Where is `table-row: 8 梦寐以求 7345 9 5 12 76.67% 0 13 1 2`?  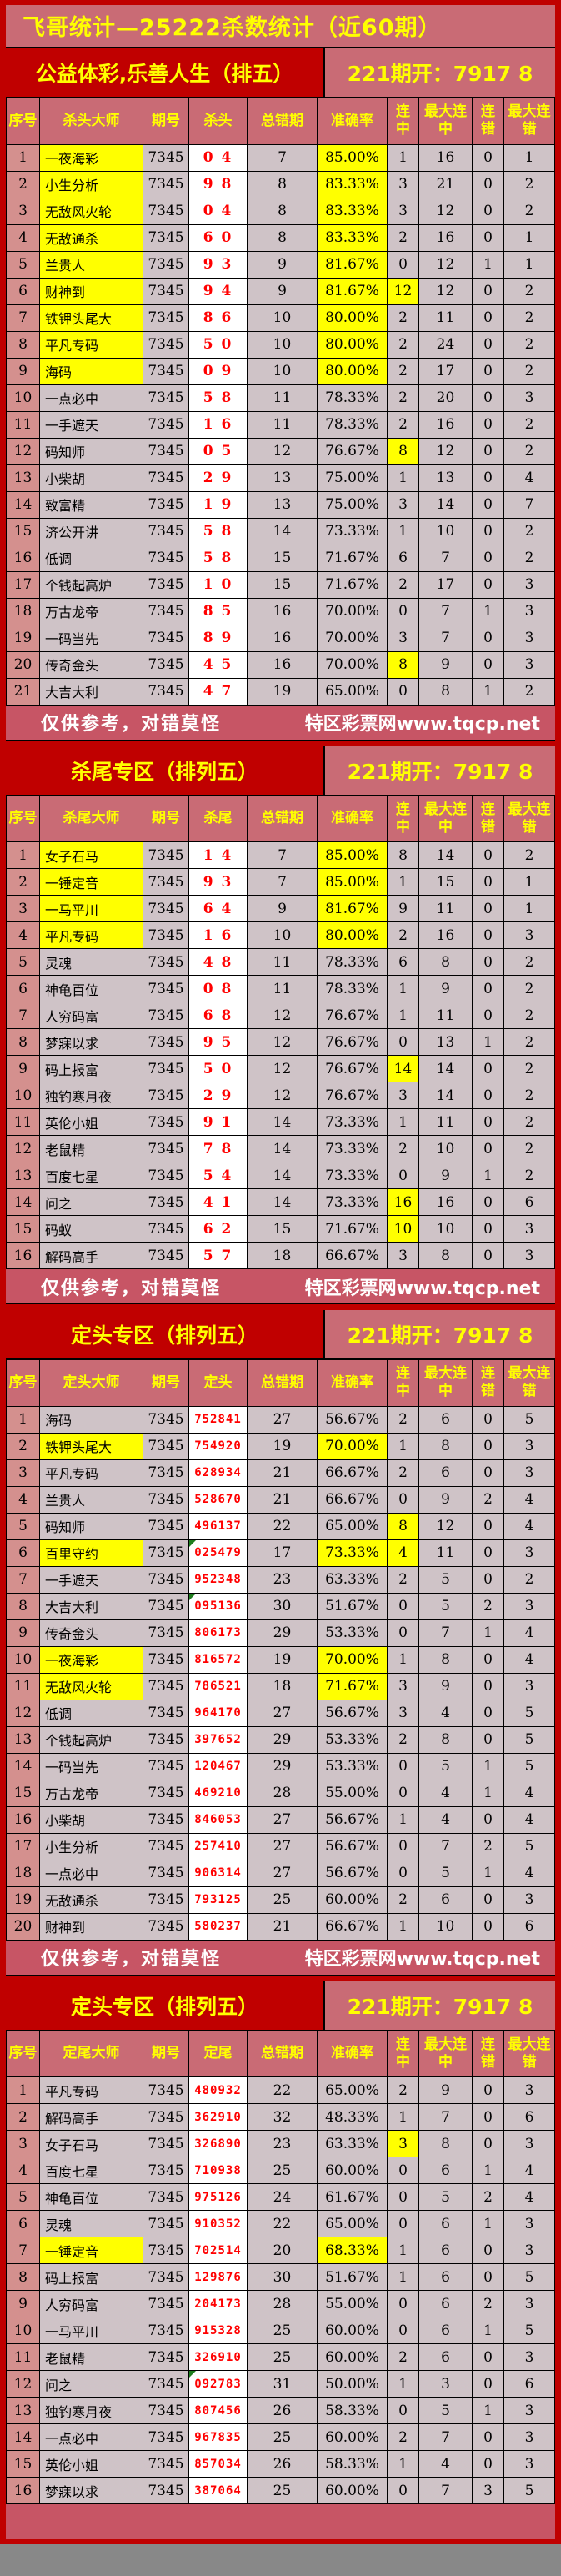
table-row: 8 梦寐以求 7345 9 5 12 76.67% 0 13 1 2 is located at coordinates (280, 1042).